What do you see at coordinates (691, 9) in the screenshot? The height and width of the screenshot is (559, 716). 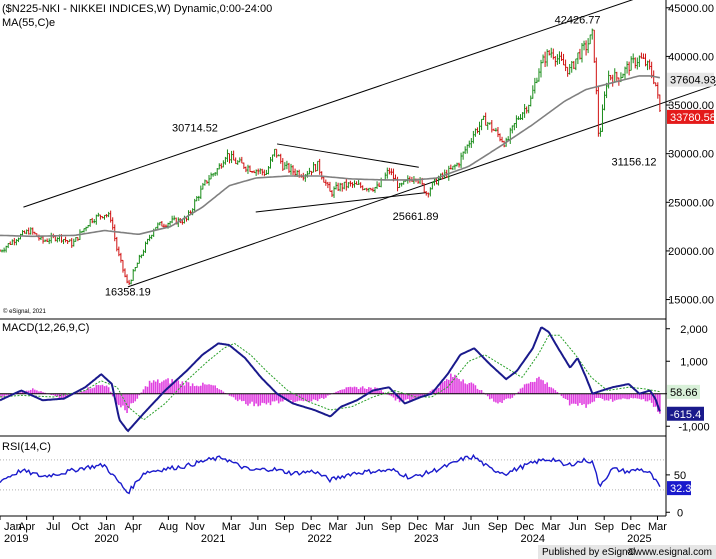 I see `price-y-tick-label: 45000.00` at bounding box center [691, 9].